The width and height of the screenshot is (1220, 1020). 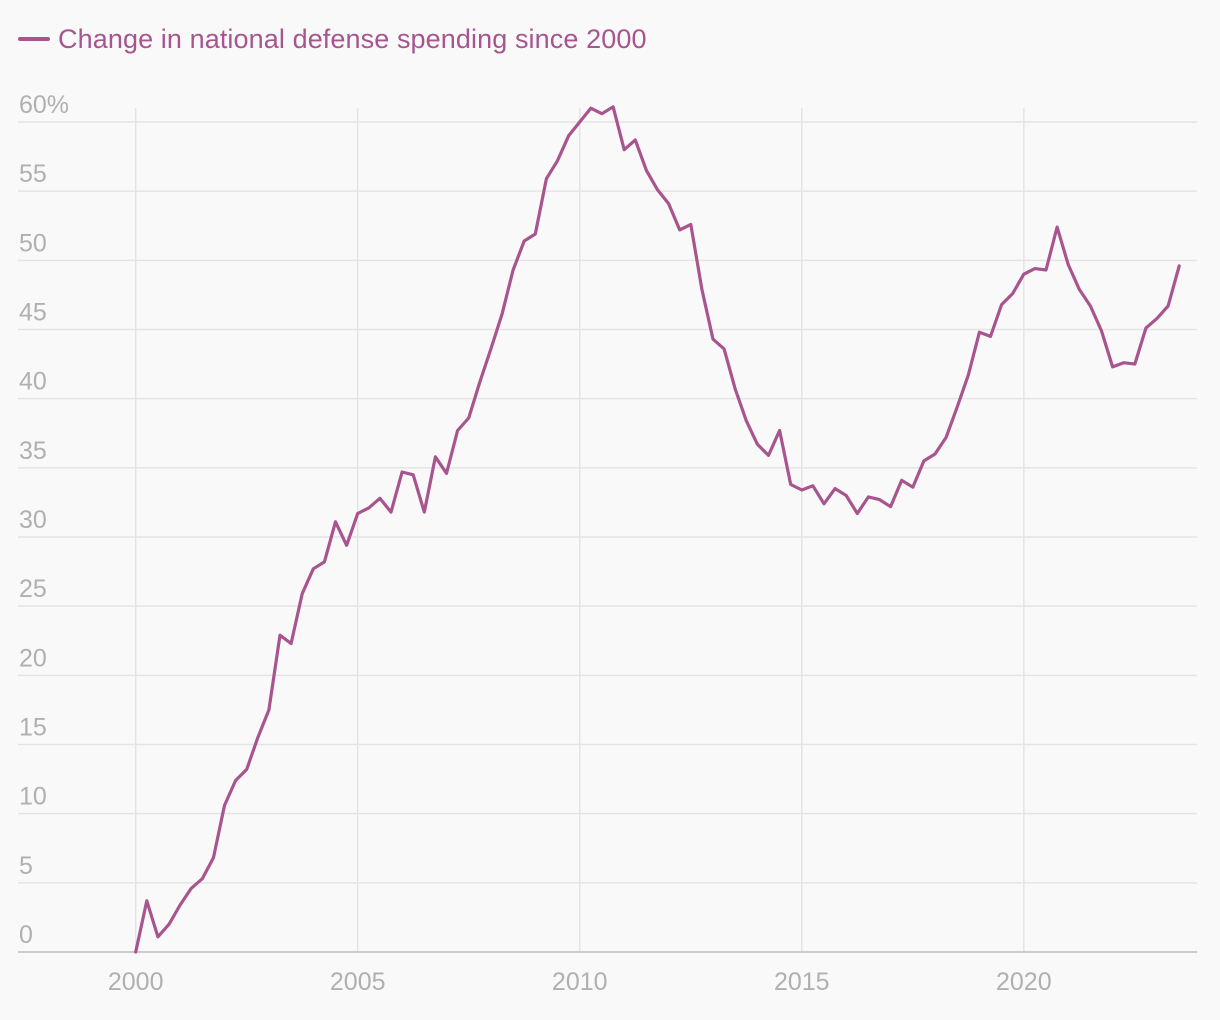 What do you see at coordinates (136, 982) in the screenshot?
I see `x-tick-label-2000: 2000` at bounding box center [136, 982].